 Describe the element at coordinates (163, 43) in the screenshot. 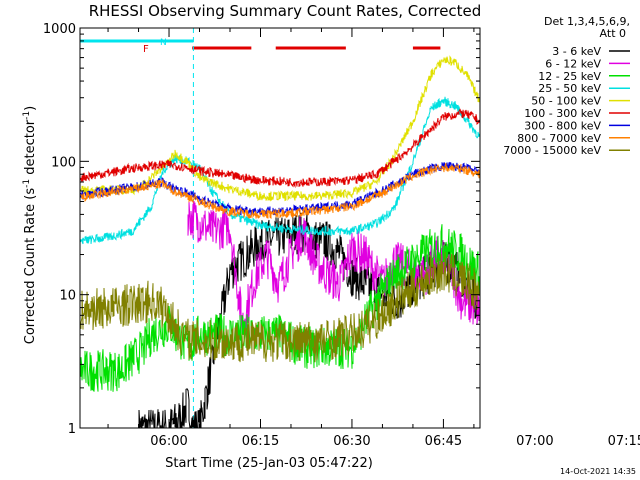

I see `night-flag-label: N` at that location.